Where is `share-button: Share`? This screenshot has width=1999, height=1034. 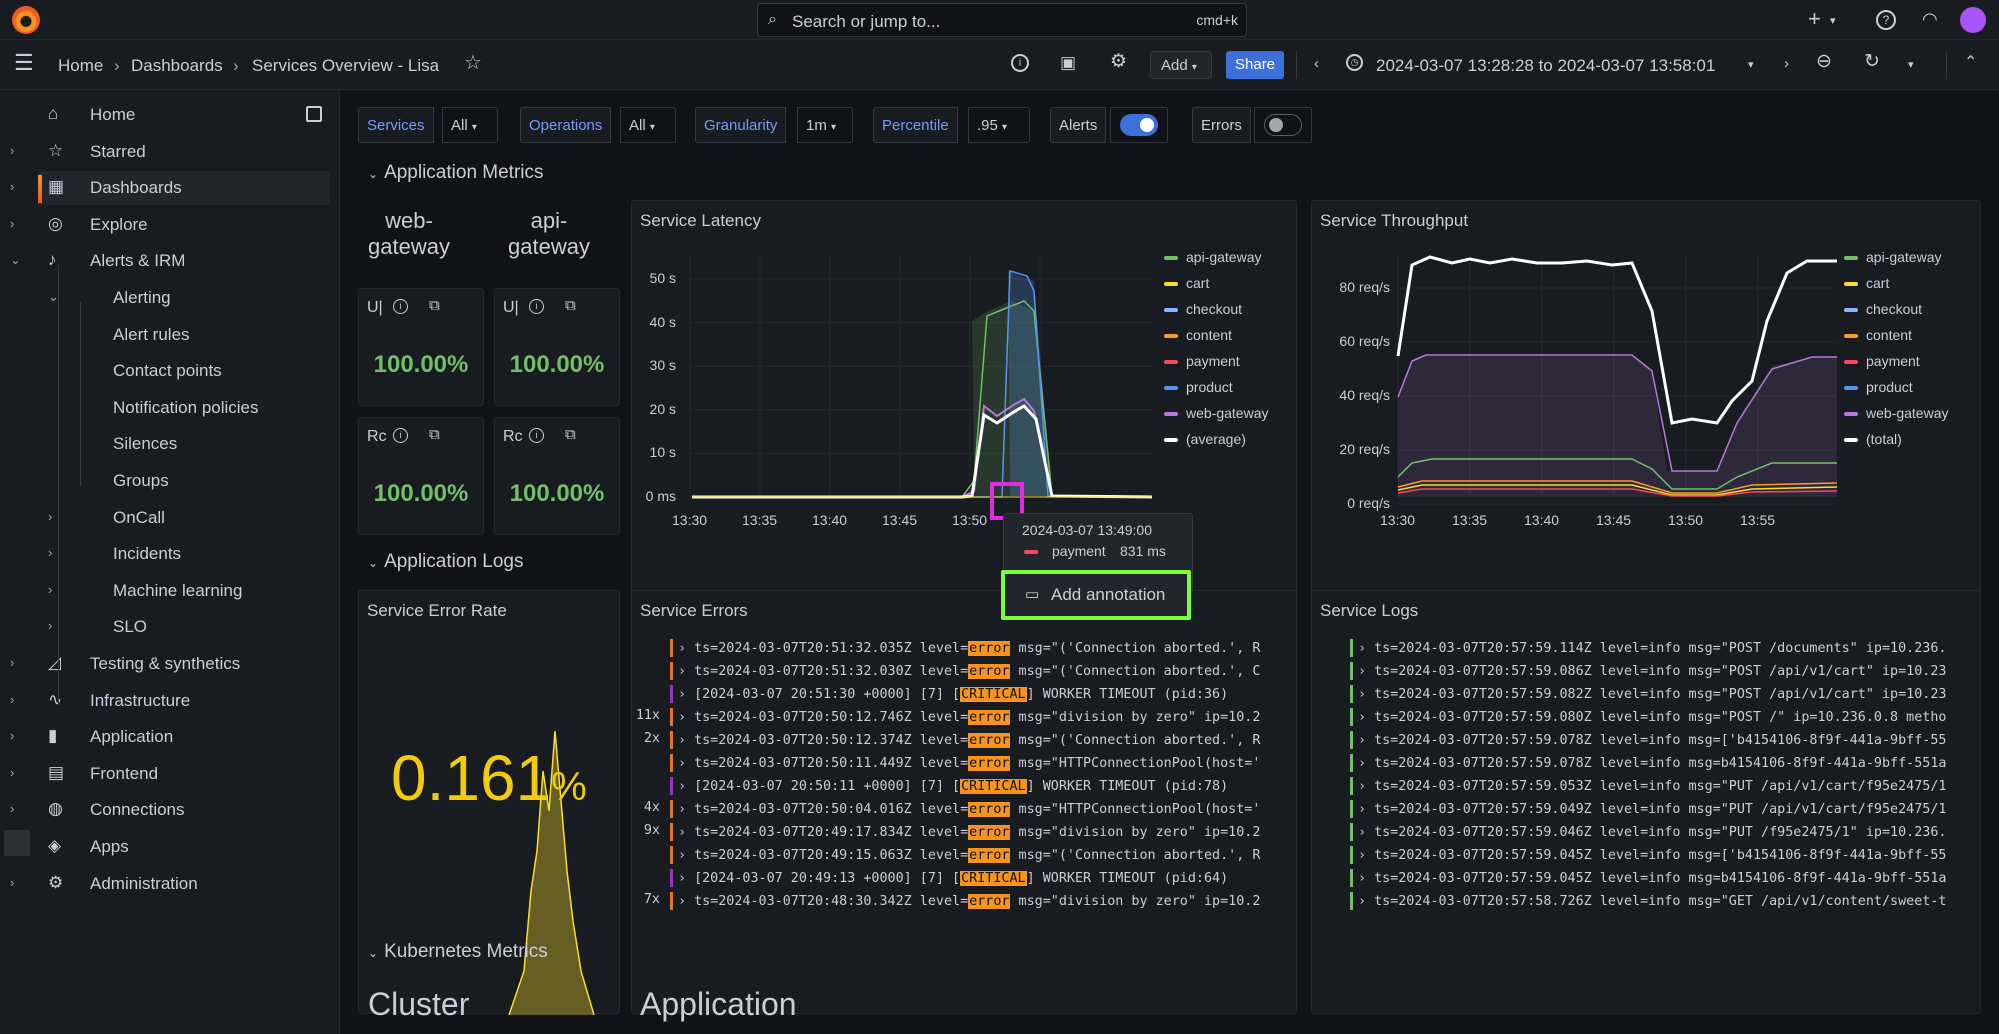 share-button: Share is located at coordinates (1255, 65).